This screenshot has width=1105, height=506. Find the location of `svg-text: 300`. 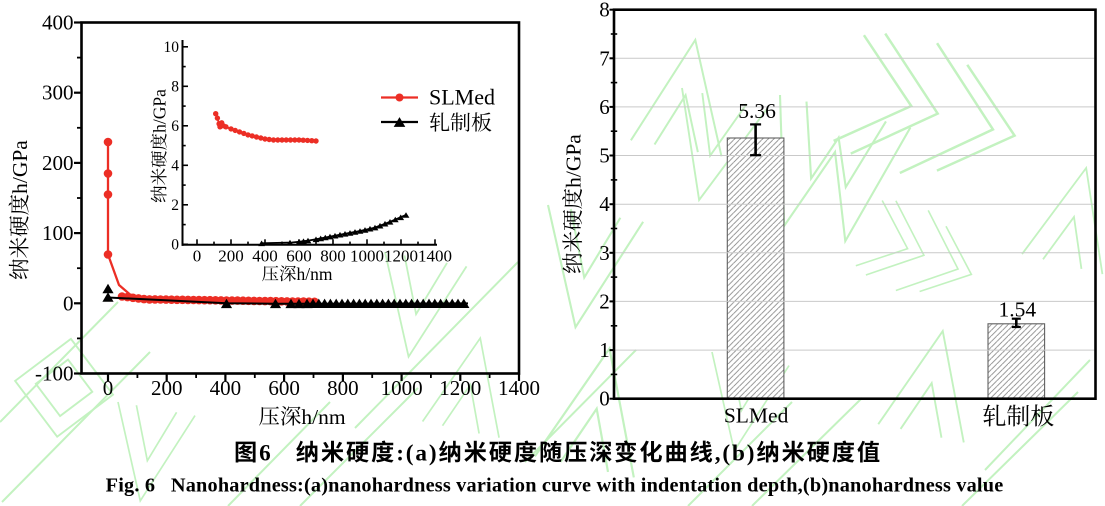

svg-text: 300 is located at coordinates (58, 93).